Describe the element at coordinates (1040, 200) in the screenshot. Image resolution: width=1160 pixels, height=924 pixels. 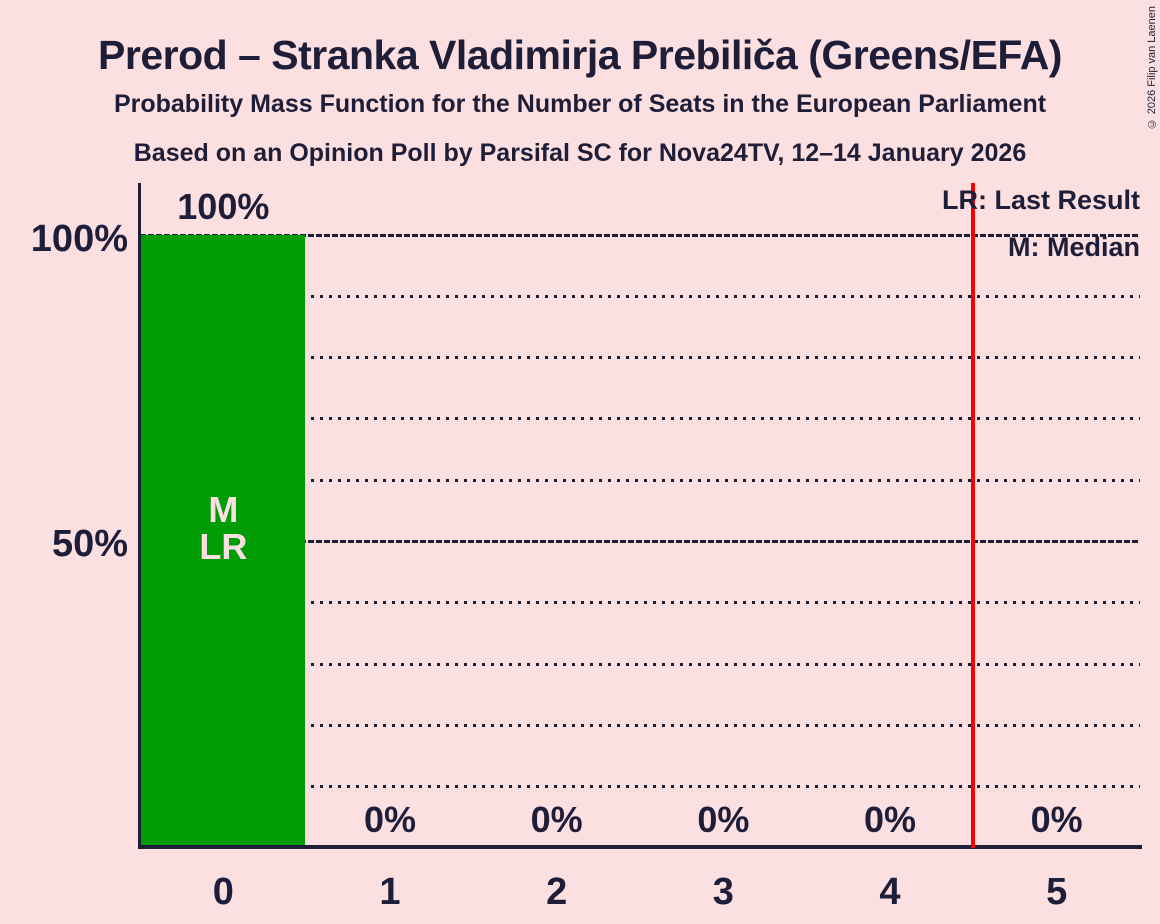
I see `legend-last-result: LR: Last Result` at that location.